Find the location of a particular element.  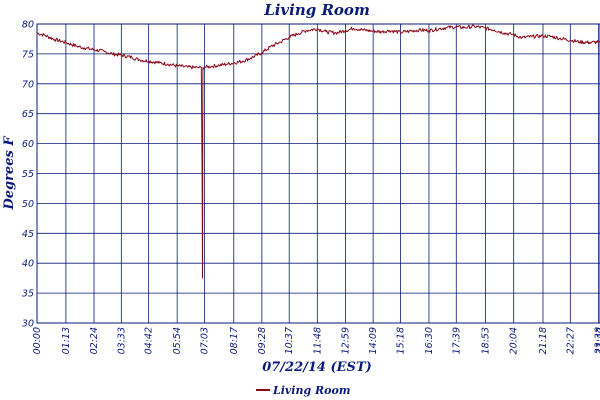

x-tick-label: 08:17 is located at coordinates (234, 340).